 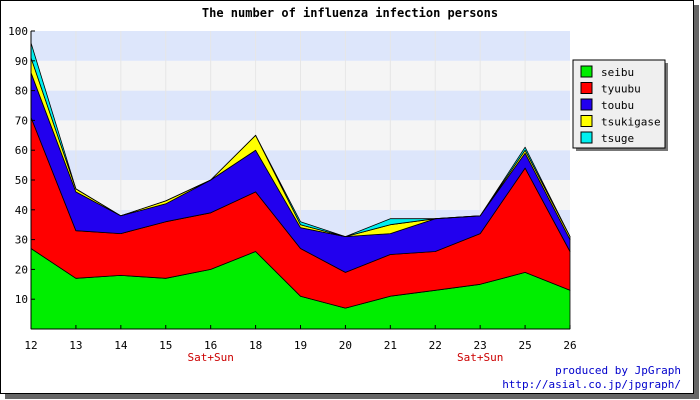 I want to click on y-tick-label: 30, so click(x=21, y=240).